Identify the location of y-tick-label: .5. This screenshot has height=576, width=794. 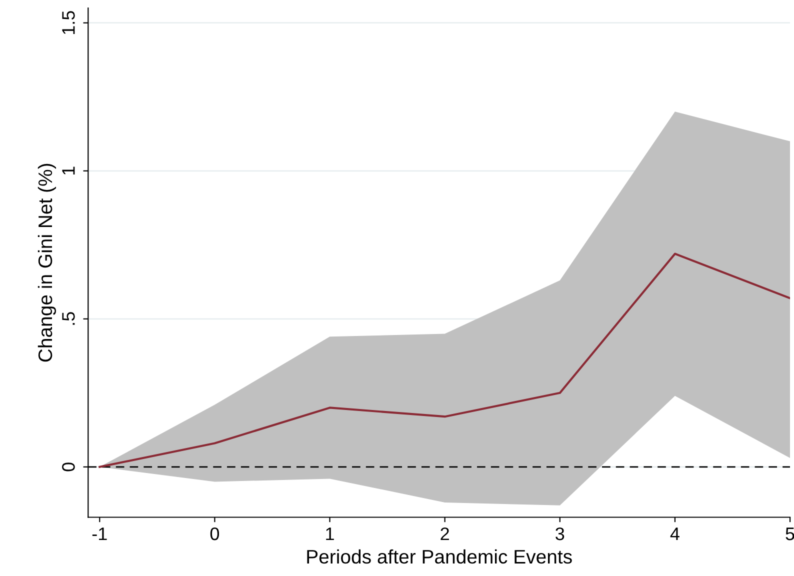
(68, 318).